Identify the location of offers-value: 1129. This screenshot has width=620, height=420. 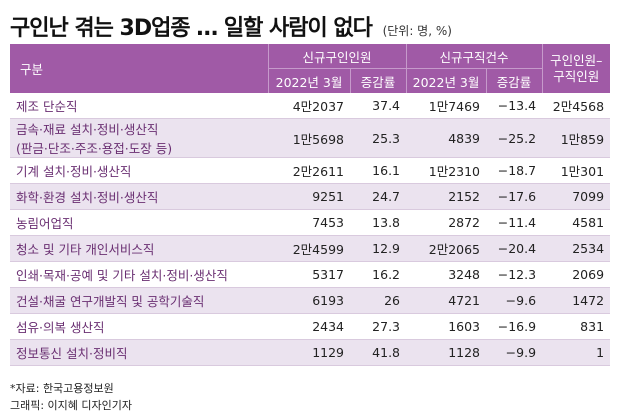
(309, 352).